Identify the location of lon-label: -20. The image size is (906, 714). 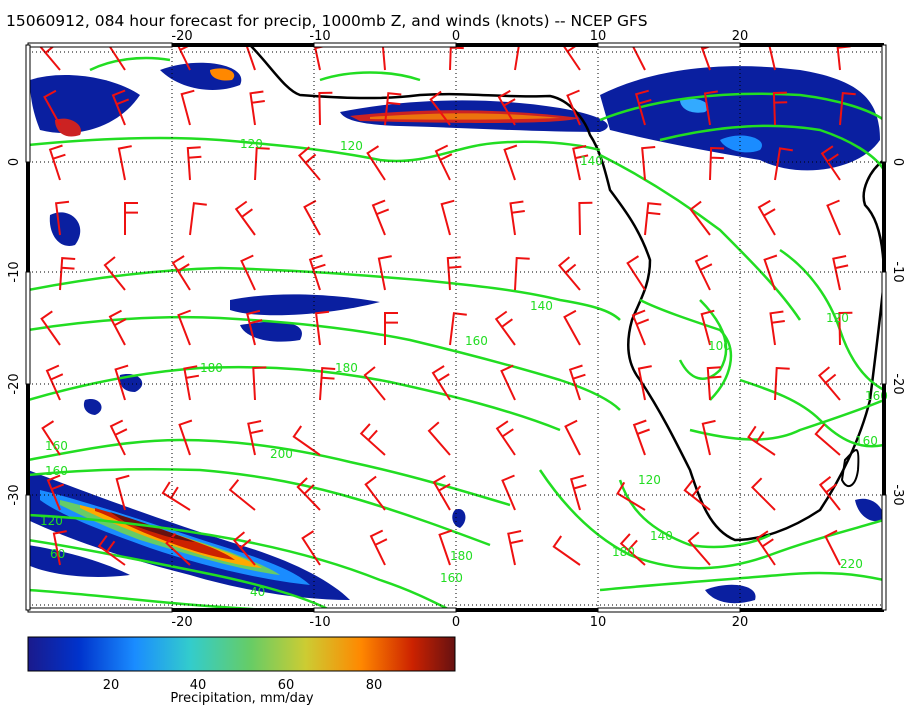
(181, 36).